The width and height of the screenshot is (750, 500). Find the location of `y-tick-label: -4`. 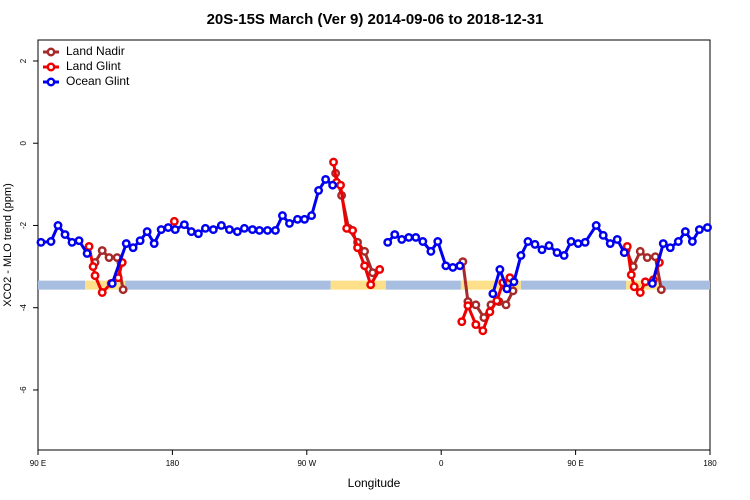

y-tick-label: -4 is located at coordinates (23, 308).